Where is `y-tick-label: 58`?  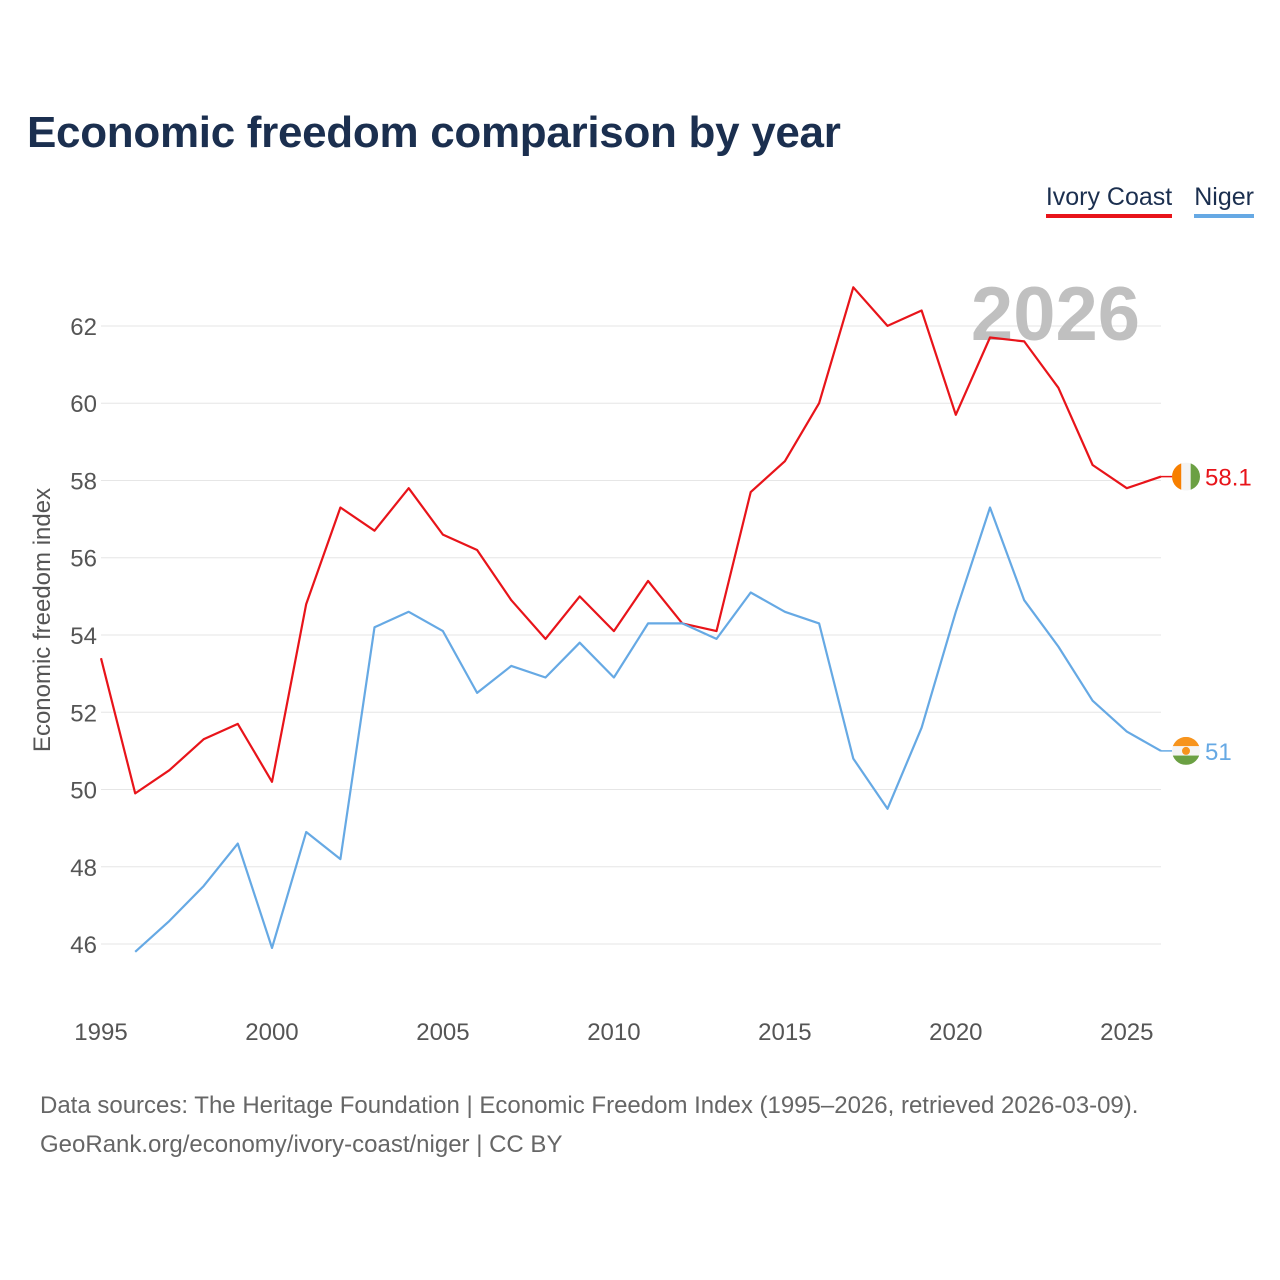 y-tick-label: 58 is located at coordinates (83, 481).